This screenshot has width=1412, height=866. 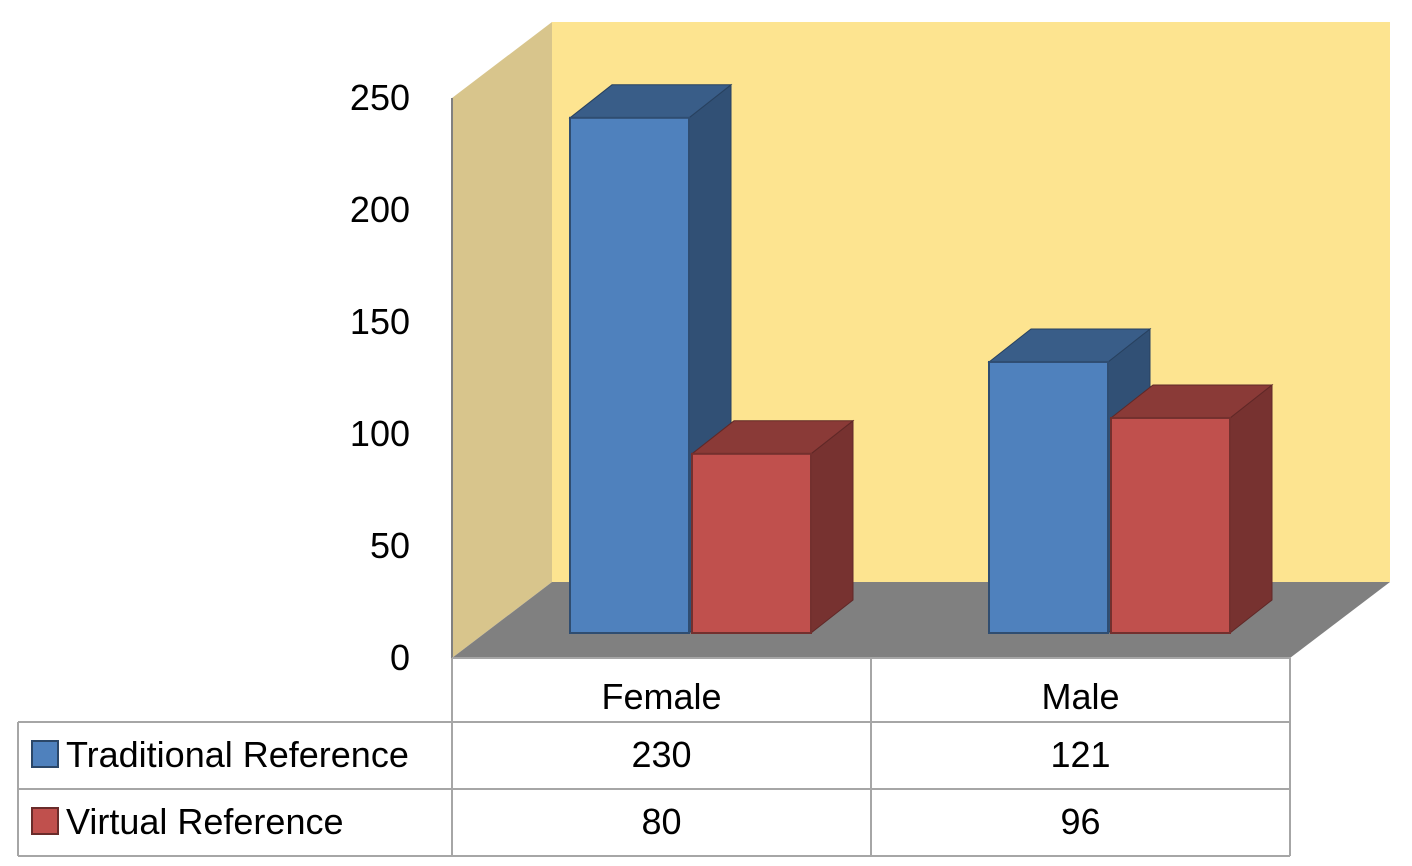 What do you see at coordinates (502, 340) in the screenshot?
I see `side-wall` at bounding box center [502, 340].